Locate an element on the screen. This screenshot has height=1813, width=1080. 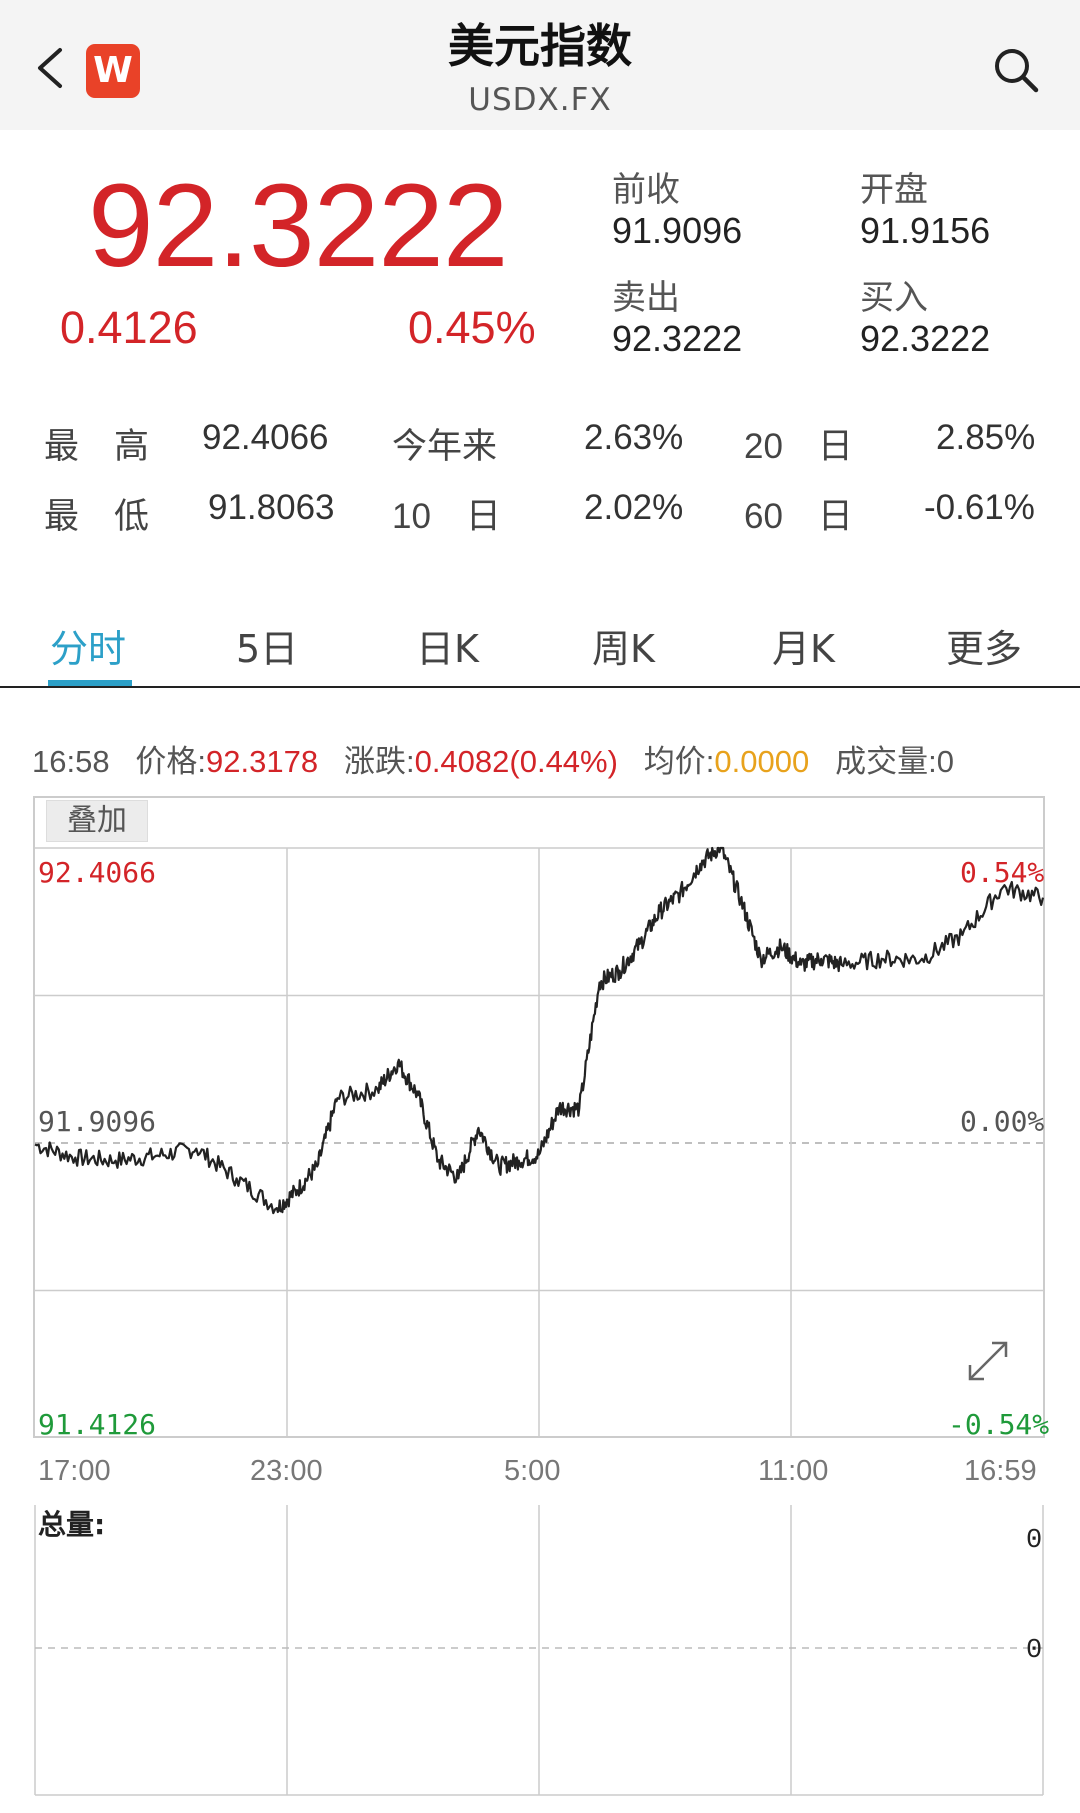
prev-close-value: 91.9096 is located at coordinates (677, 230).